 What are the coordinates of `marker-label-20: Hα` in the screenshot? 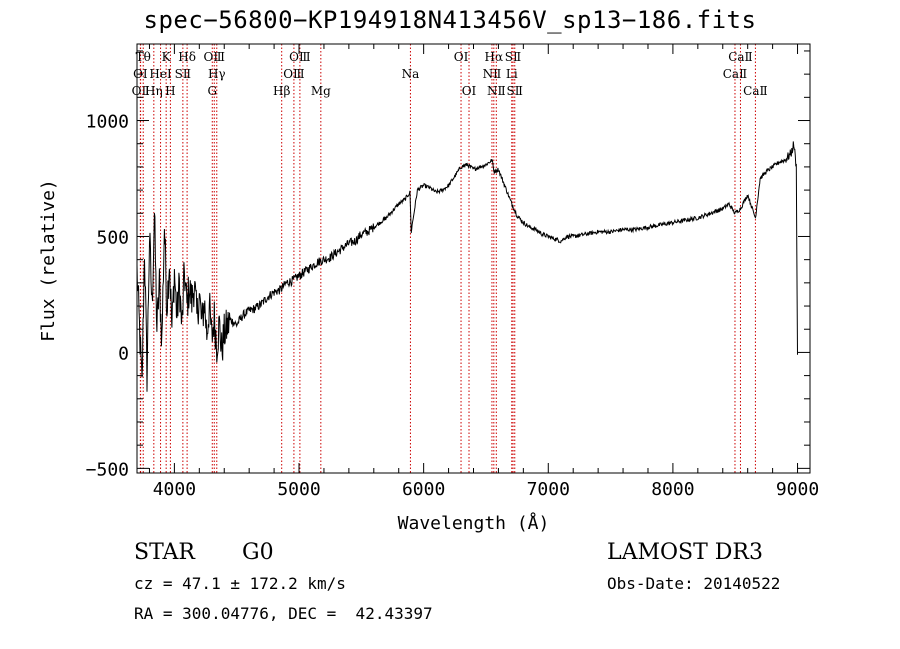 It's located at (494, 57).